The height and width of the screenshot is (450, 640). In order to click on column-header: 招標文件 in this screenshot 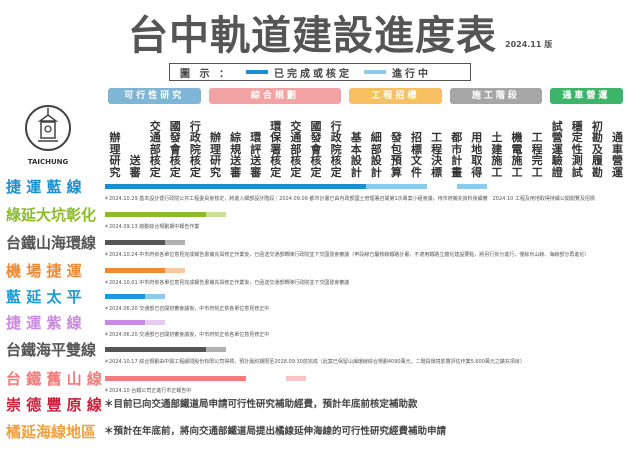, I will do `click(416, 155)`.